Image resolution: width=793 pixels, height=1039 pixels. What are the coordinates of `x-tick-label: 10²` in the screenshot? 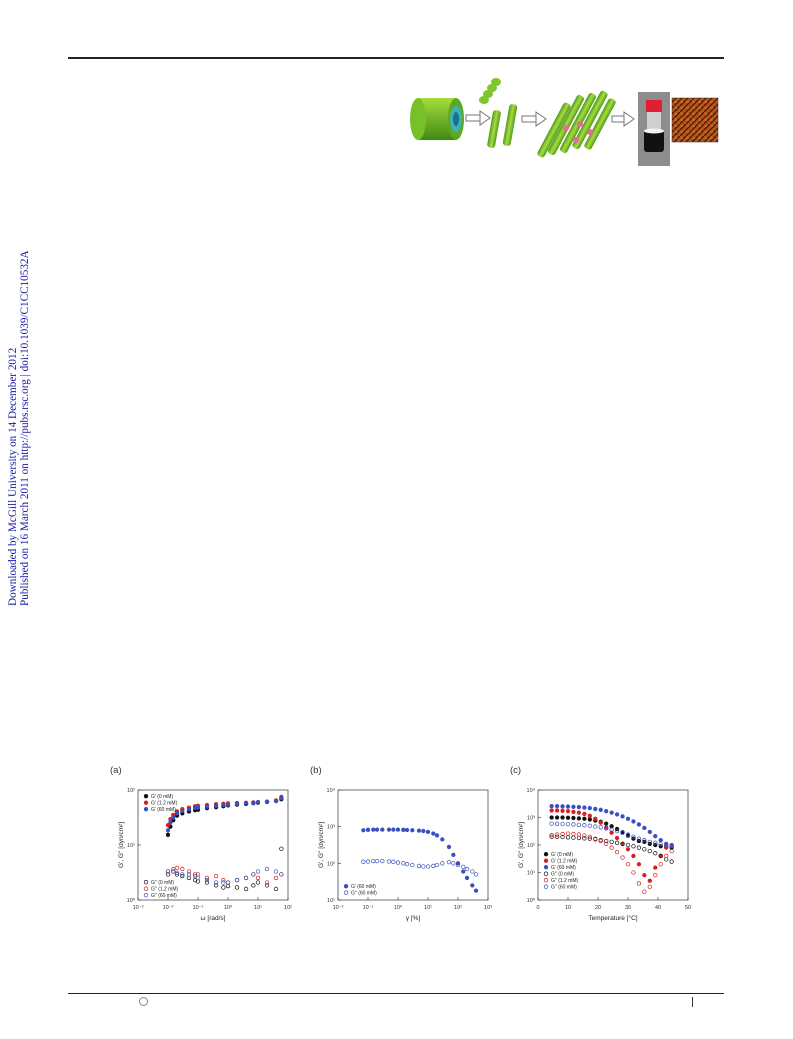 It's located at (458, 908).